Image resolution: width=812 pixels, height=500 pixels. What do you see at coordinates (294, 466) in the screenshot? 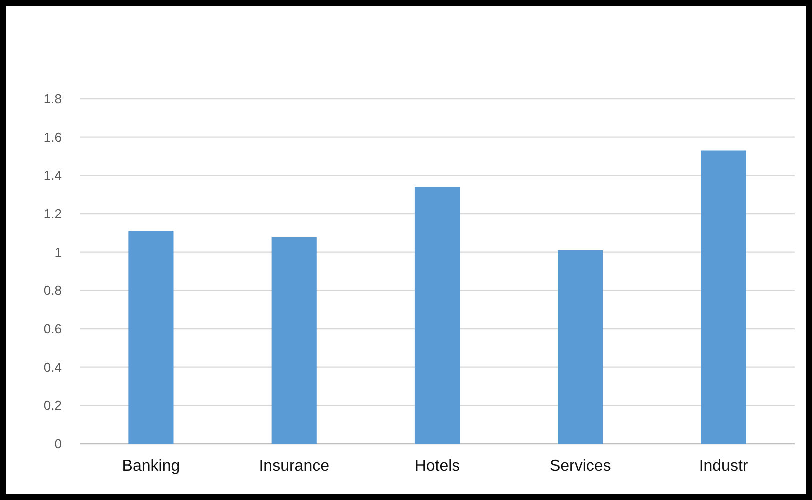
I see `x-tick-label: Insurance` at bounding box center [294, 466].